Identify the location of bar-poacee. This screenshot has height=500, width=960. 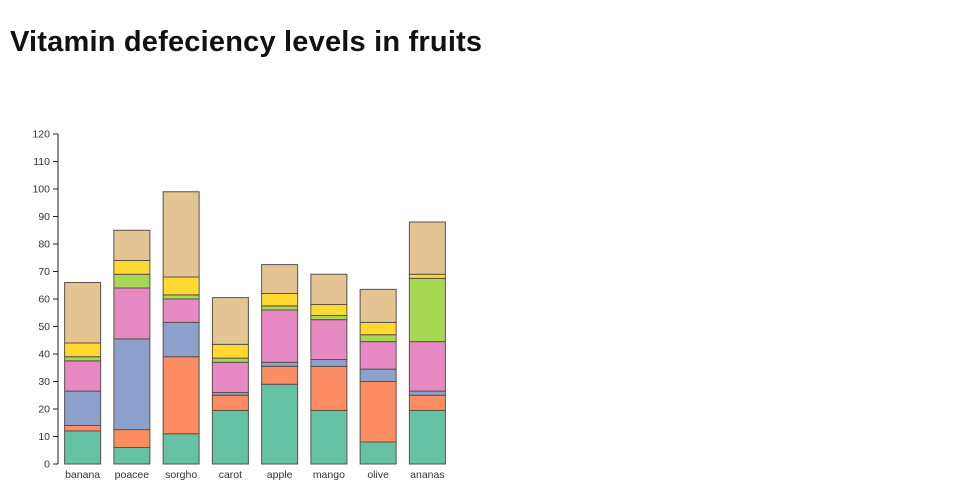
(132, 347).